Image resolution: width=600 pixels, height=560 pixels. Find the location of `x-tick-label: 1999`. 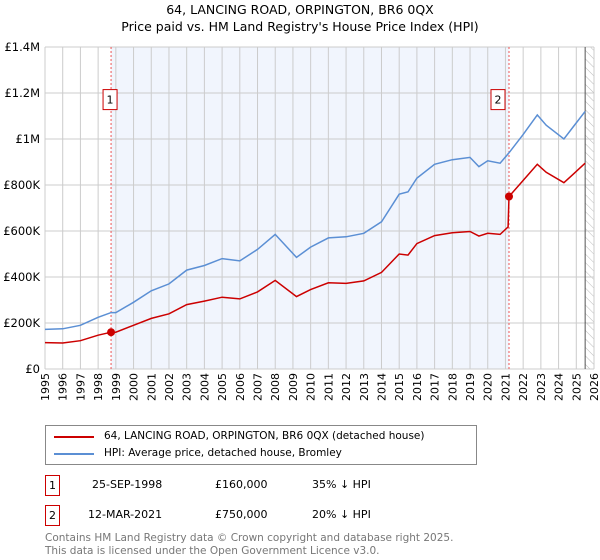

x-tick-label: 1999 is located at coordinates (116, 387).